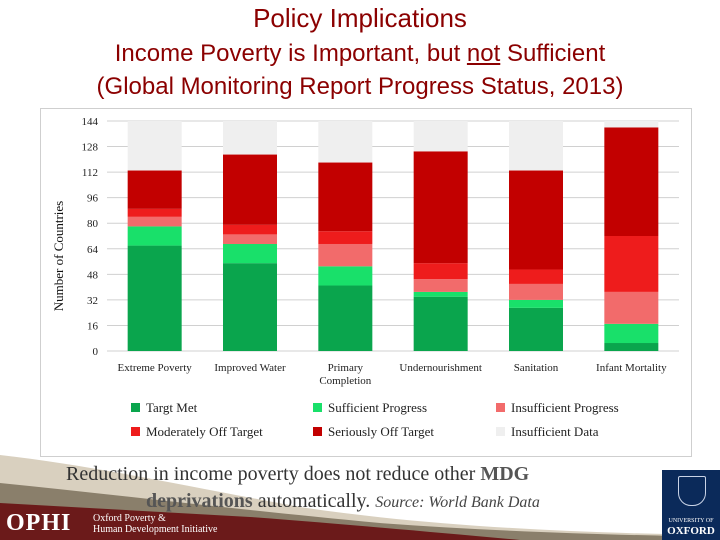 The width and height of the screenshot is (720, 540). What do you see at coordinates (93, 250) in the screenshot?
I see `y-tick-label: 64` at bounding box center [93, 250].